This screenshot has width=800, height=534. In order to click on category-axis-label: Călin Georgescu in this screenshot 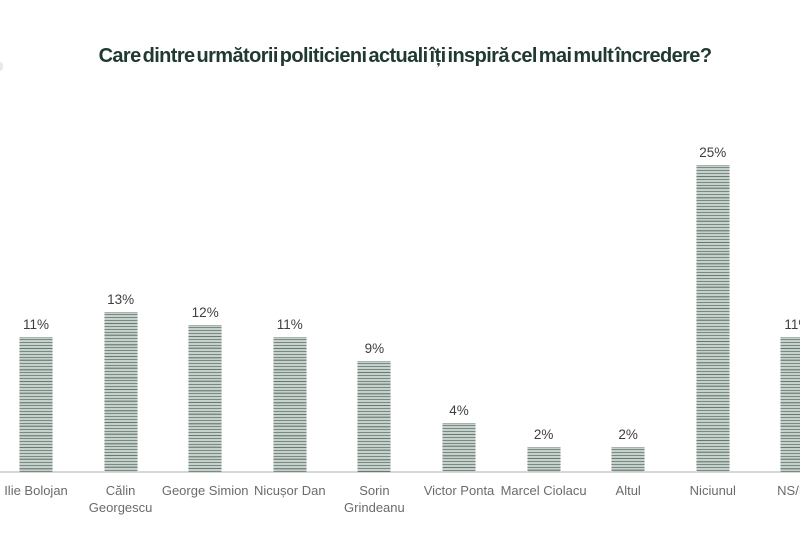, I will do `click(120, 499)`.